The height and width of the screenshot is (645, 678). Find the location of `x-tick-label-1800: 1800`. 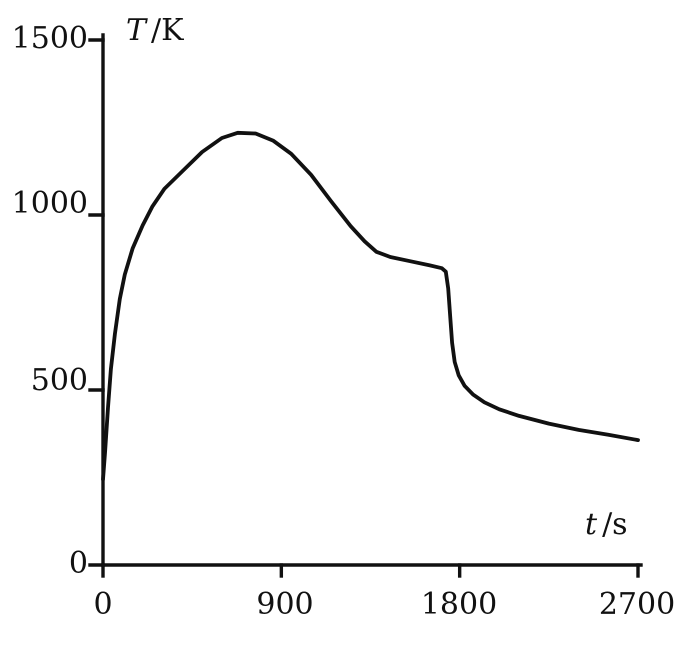

x-tick-label-1800: 1800 is located at coordinates (459, 604).